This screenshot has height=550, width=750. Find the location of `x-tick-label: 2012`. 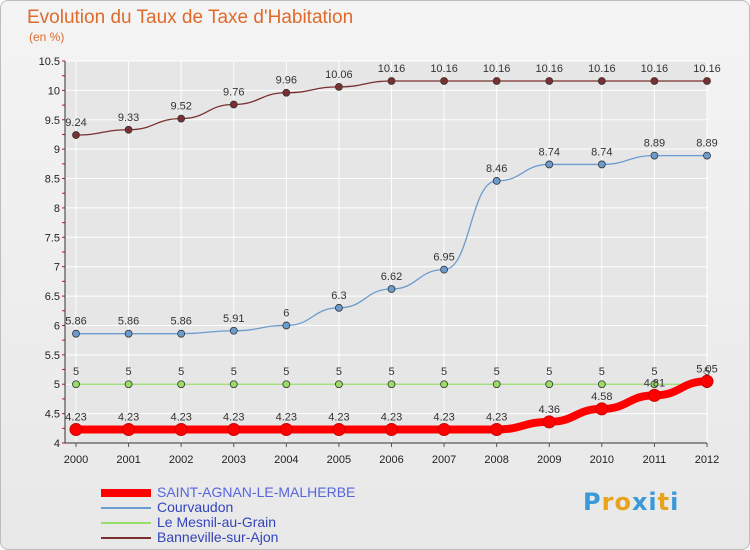

x-tick-label: 2012 is located at coordinates (707, 460).